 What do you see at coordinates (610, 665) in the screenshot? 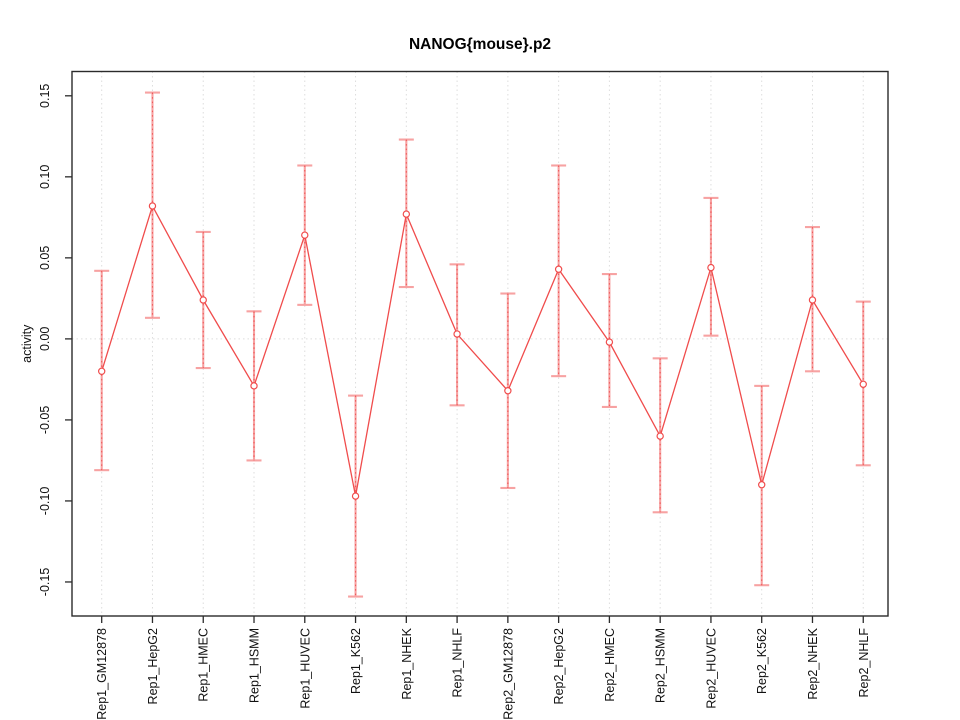
I see `x-tick-label: Rep2_HMEC` at bounding box center [610, 665].